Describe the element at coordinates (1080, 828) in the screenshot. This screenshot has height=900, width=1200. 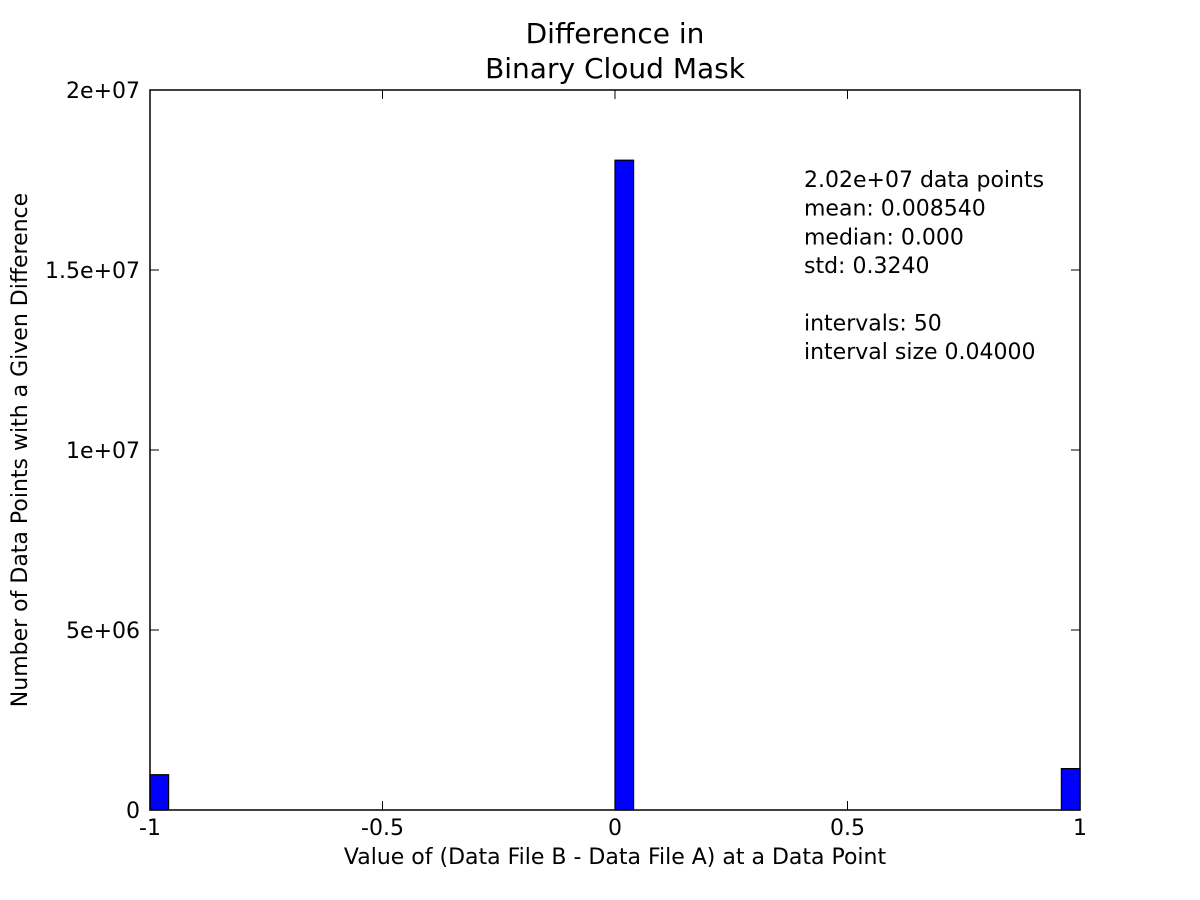
I see `x-tick-label: 1` at that location.